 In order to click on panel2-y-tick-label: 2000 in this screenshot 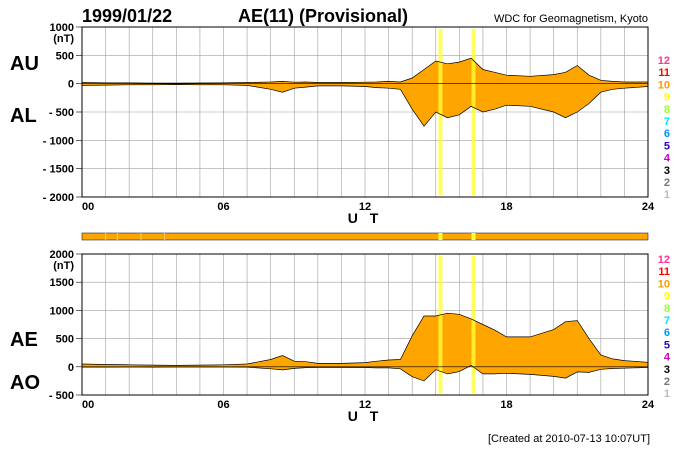, I will do `click(62, 255)`.